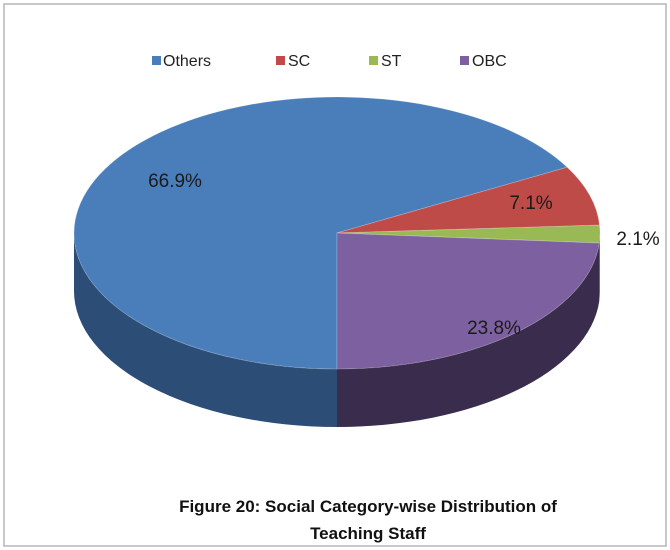 The image size is (670, 550). What do you see at coordinates (175, 181) in the screenshot?
I see `data-label-others: 66.9%` at bounding box center [175, 181].